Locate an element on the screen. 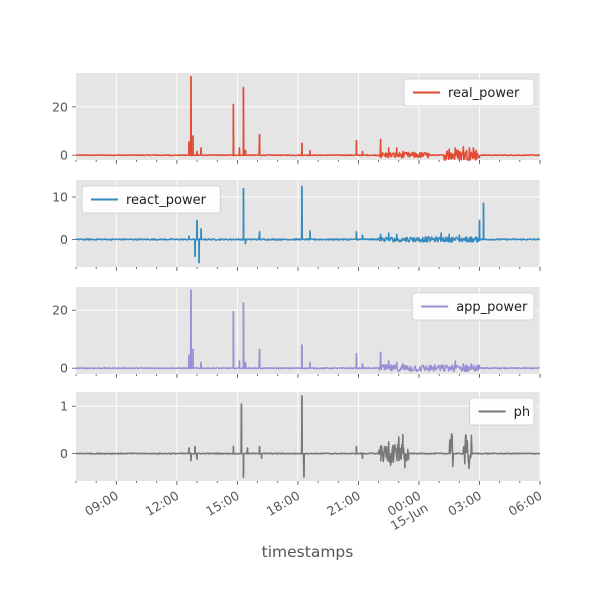  panel-ph: 0 1 ph is located at coordinates (300, 438).